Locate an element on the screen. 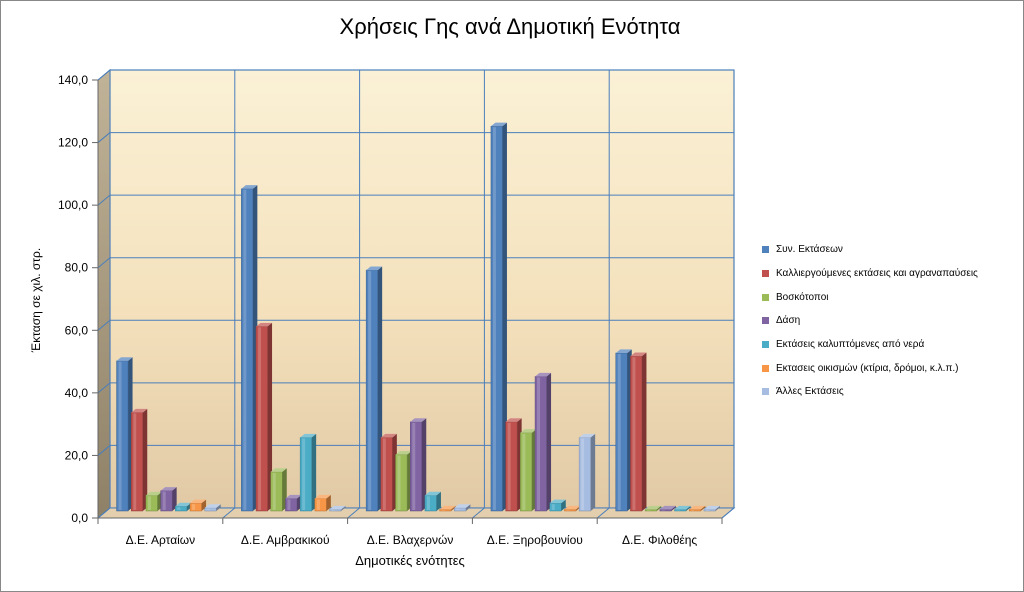 This screenshot has width=1024, height=592. legend-item: Δάση is located at coordinates (891, 321).